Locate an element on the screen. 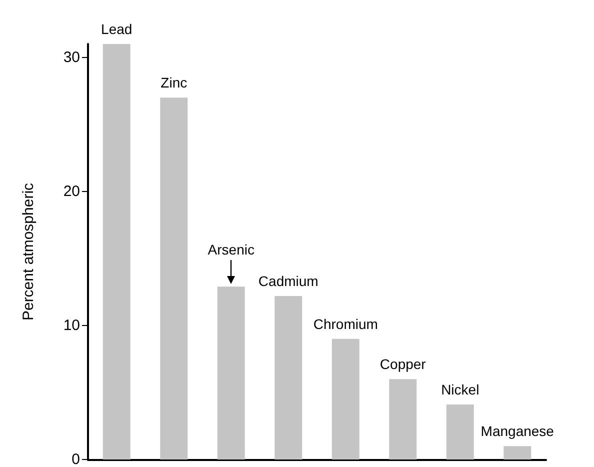  x-tick-label: Manganese is located at coordinates (517, 431).